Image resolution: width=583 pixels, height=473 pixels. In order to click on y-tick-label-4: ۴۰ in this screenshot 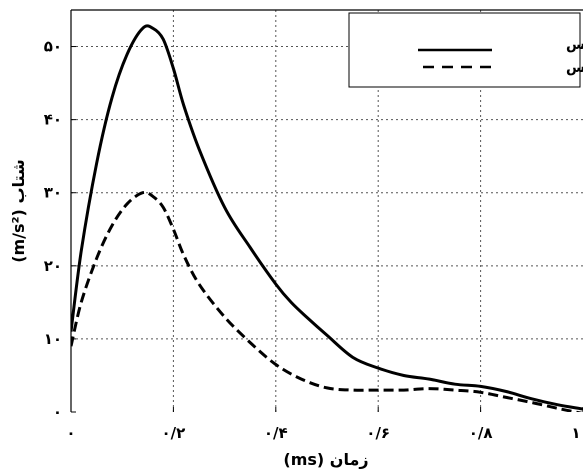, I will do `click(53, 120)`.